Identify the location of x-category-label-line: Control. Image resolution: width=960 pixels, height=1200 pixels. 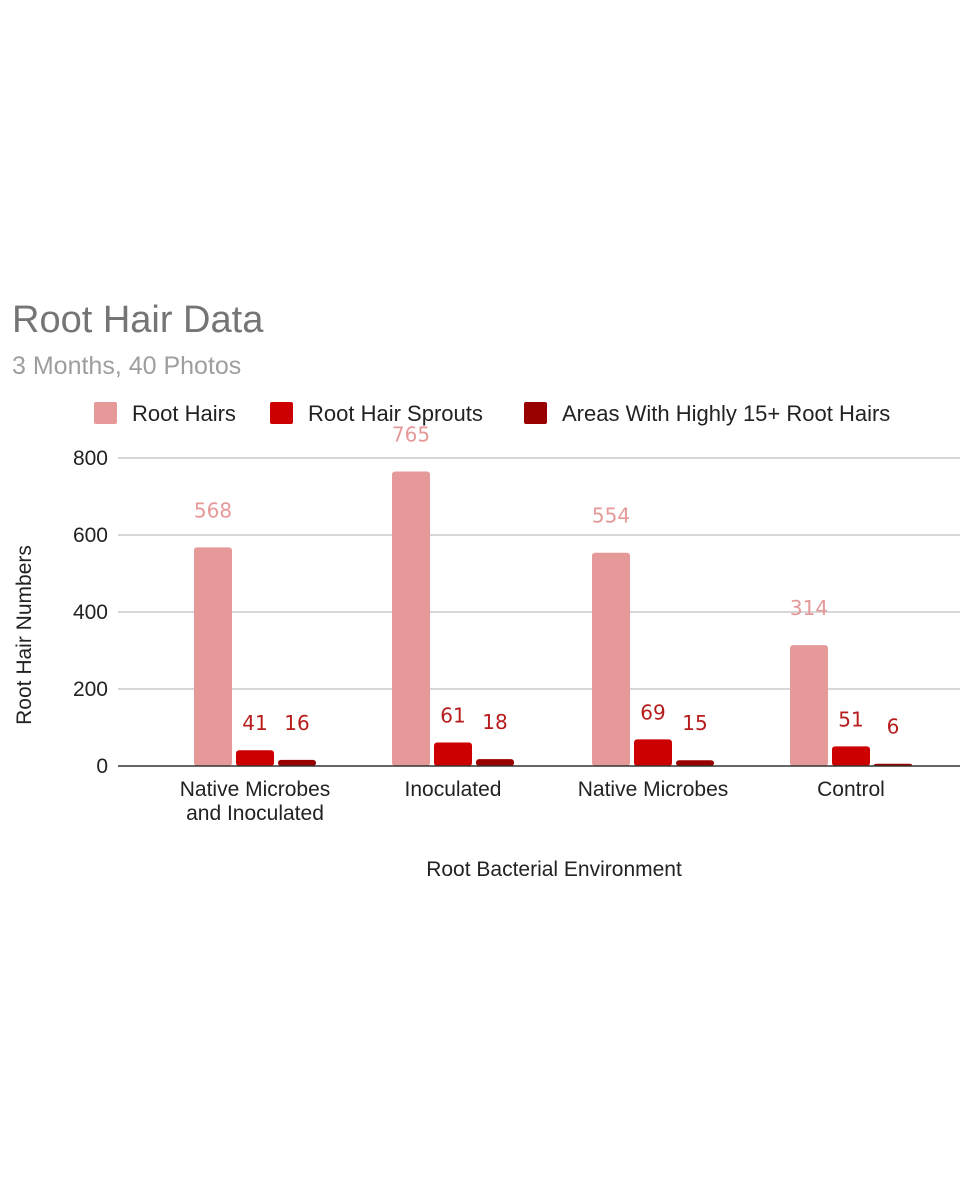
(851, 789).